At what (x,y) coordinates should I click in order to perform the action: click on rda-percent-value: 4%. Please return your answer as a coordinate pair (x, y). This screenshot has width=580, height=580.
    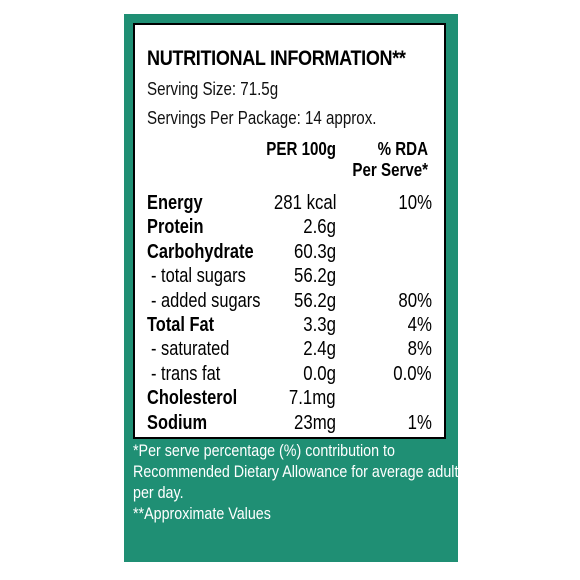
    Looking at the image, I should click on (419, 325).